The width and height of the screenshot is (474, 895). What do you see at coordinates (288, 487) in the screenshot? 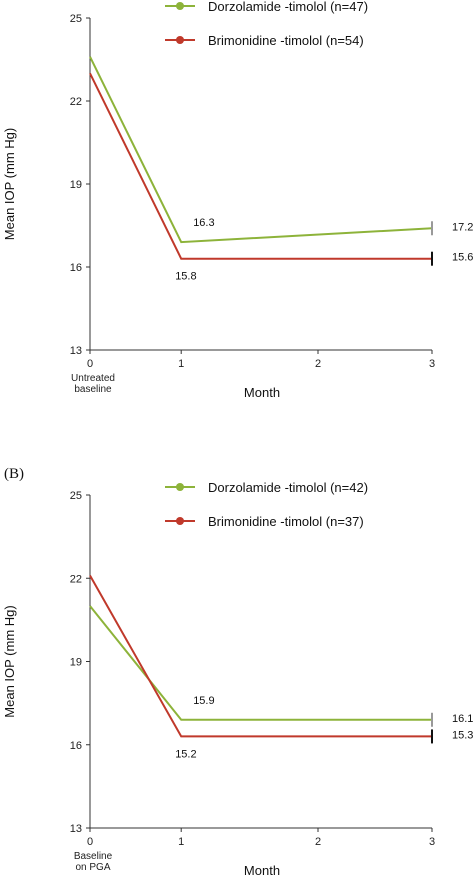
I see `legend-entry: Dorzolamide -timolol (n=42)` at bounding box center [288, 487].